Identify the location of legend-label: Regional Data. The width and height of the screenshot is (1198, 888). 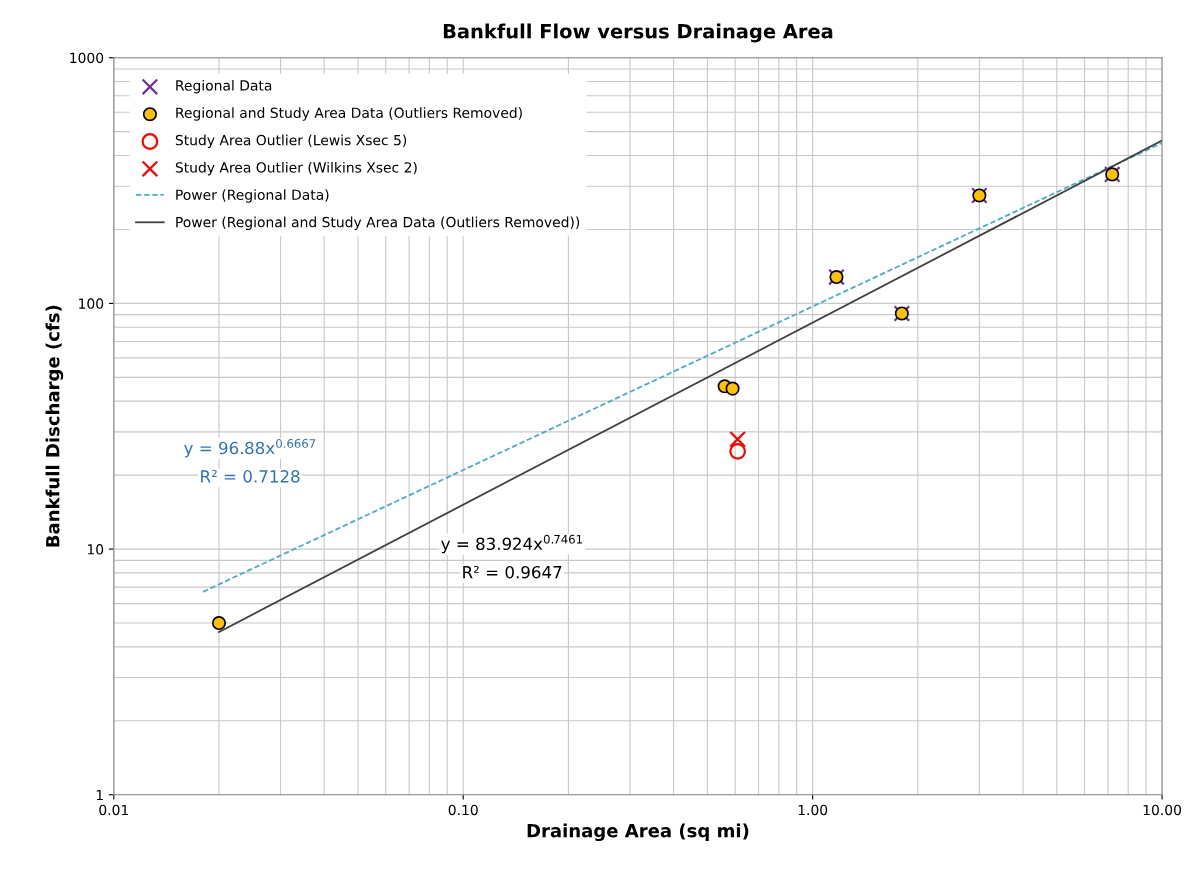
(224, 86).